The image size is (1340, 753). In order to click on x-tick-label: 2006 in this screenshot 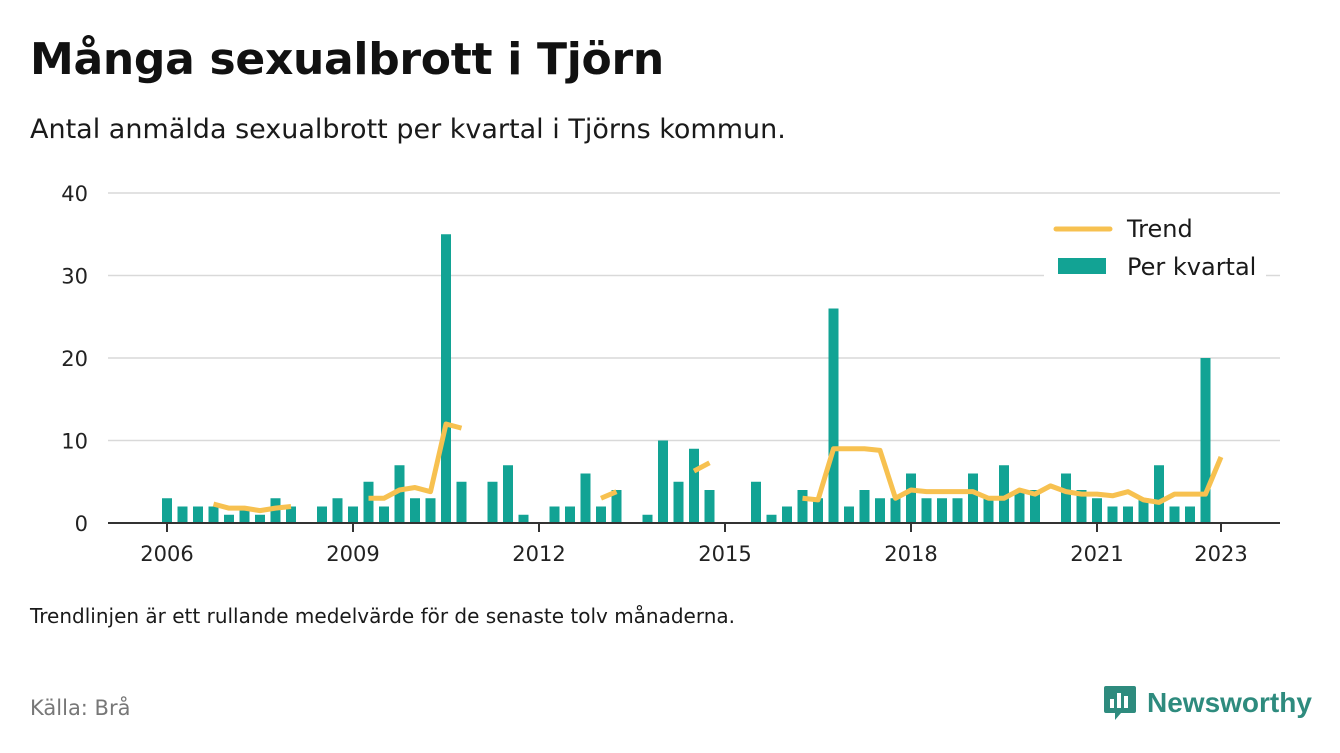, I will do `click(166, 554)`.